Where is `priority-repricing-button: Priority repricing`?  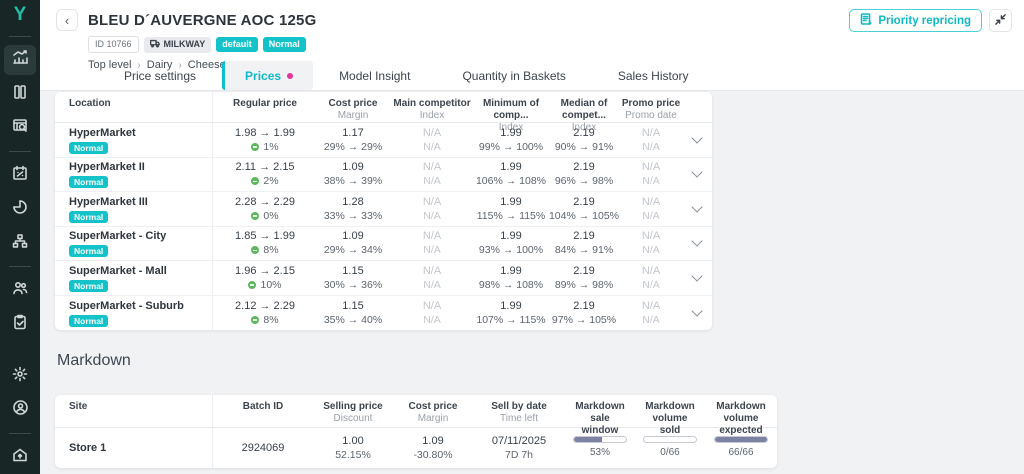
priority-repricing-button: Priority repricing is located at coordinates (915, 20).